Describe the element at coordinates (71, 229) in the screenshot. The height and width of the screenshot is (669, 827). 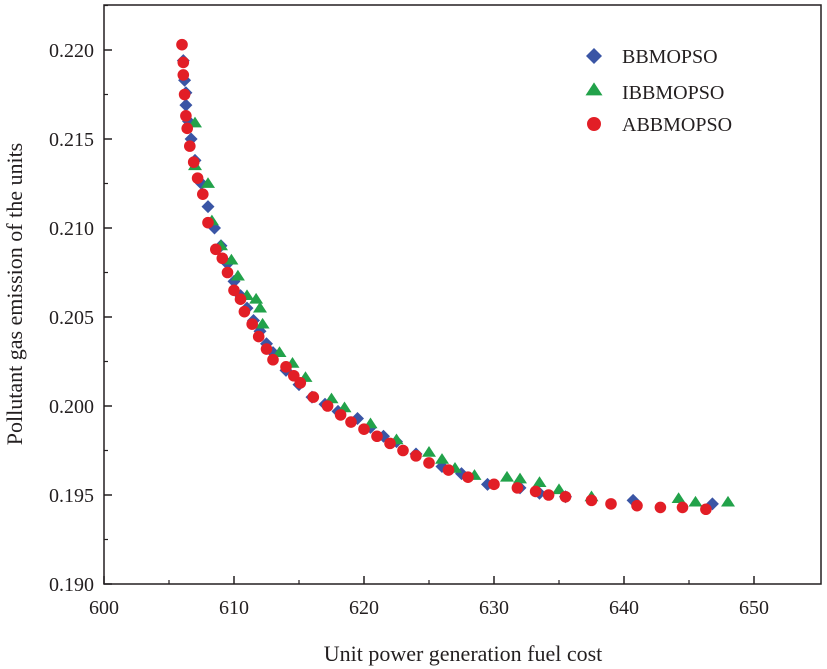
I see `y-tick-label: 0.210` at that location.